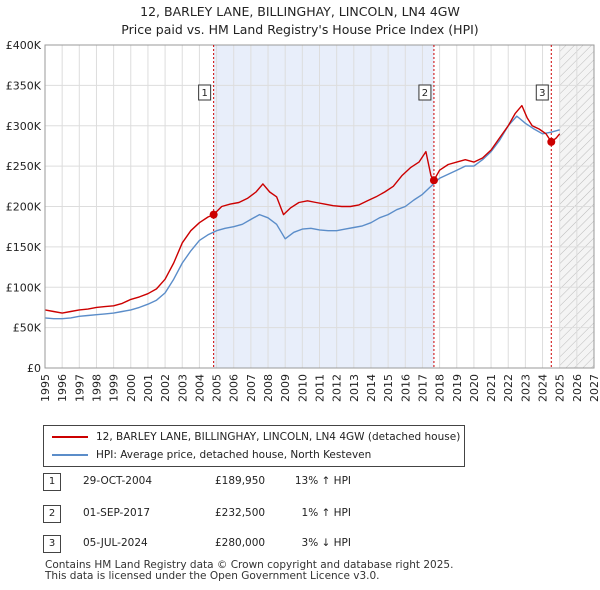 This screenshot has width=600, height=590. Describe the element at coordinates (182, 388) in the screenshot. I see `x-tick-label: 2003` at that location.